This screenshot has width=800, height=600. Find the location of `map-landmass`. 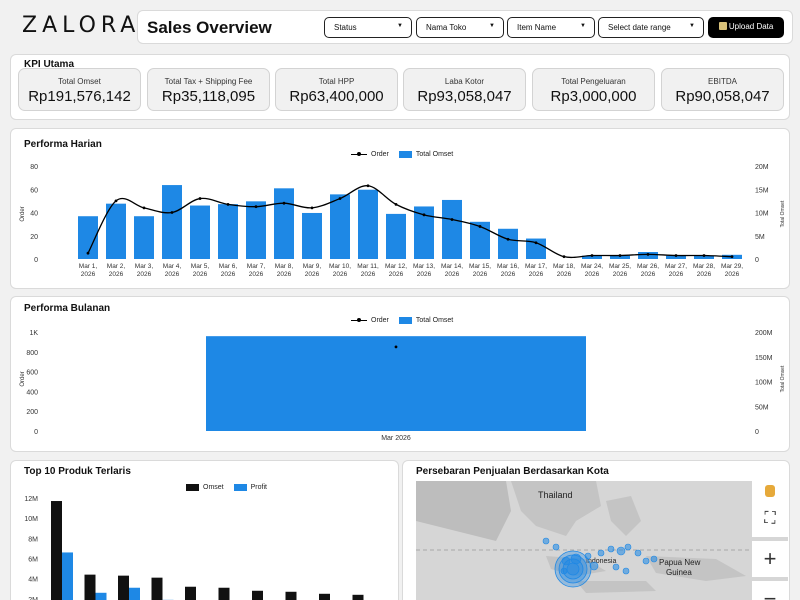

map-landmass is located at coordinates (623, 516).